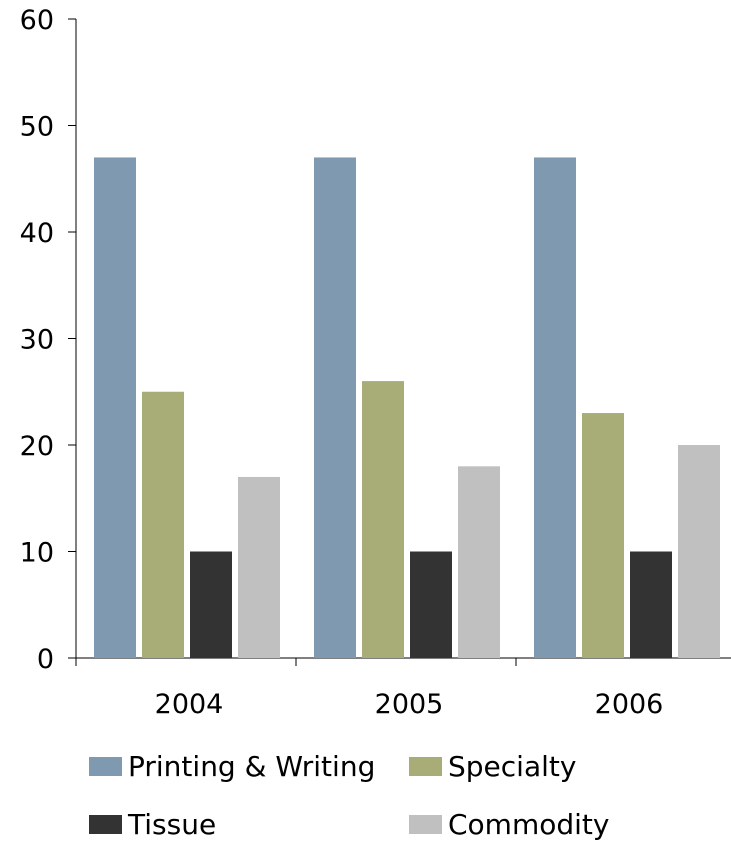 This screenshot has height=841, width=731. What do you see at coordinates (189, 704) in the screenshot?
I see `x-tick-label: 2004` at bounding box center [189, 704].